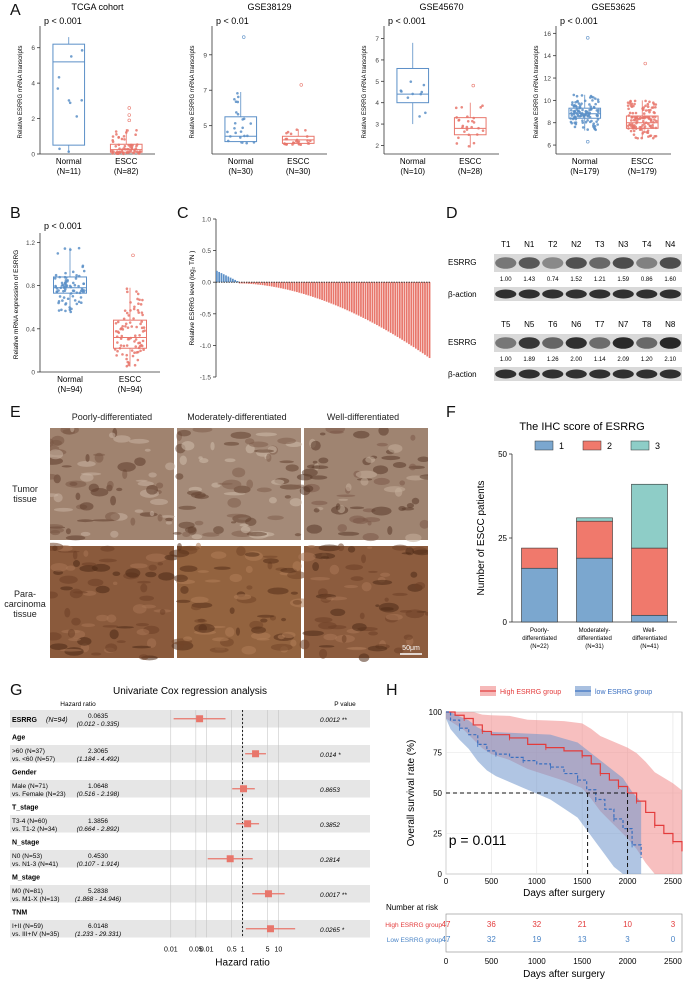 This screenshot has width=686, height=991. What do you see at coordinates (628, 961) in the screenshot?
I see `risk-x-tick-label: 2000` at bounding box center [628, 961].